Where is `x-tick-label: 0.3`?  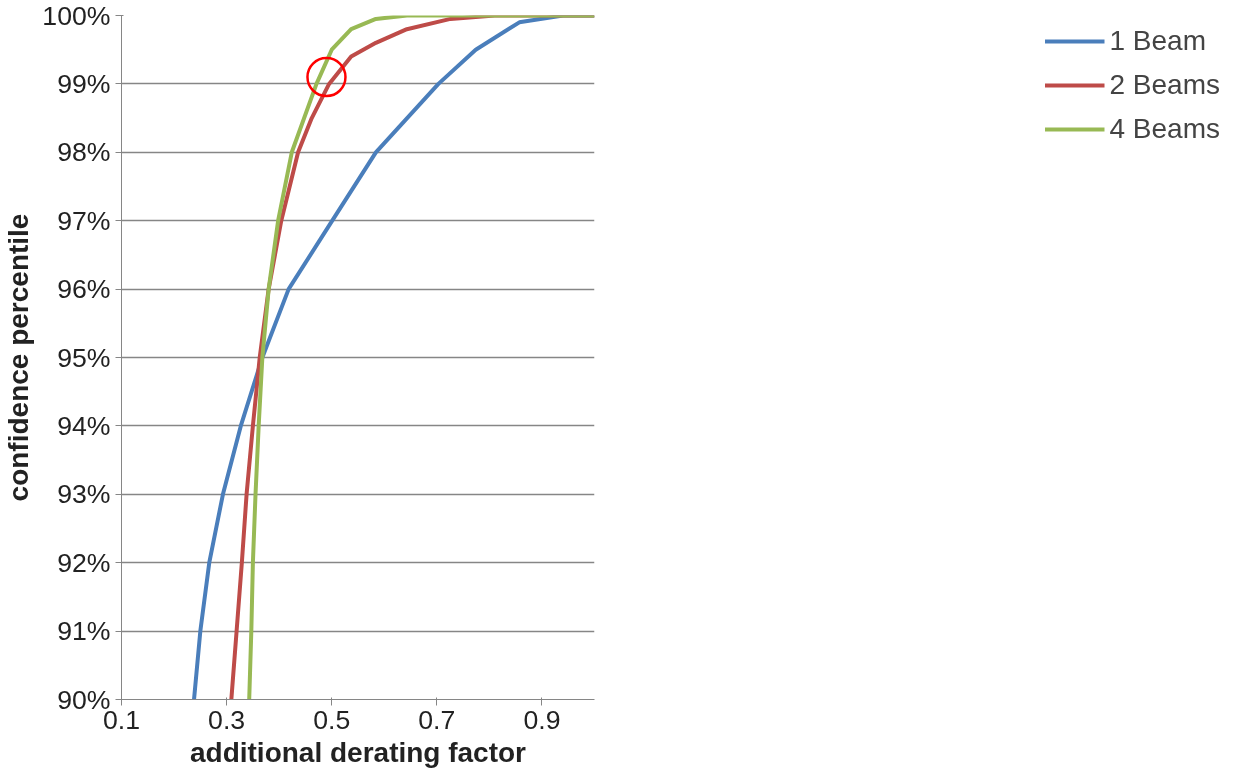 x-tick-label: 0.3 is located at coordinates (227, 719).